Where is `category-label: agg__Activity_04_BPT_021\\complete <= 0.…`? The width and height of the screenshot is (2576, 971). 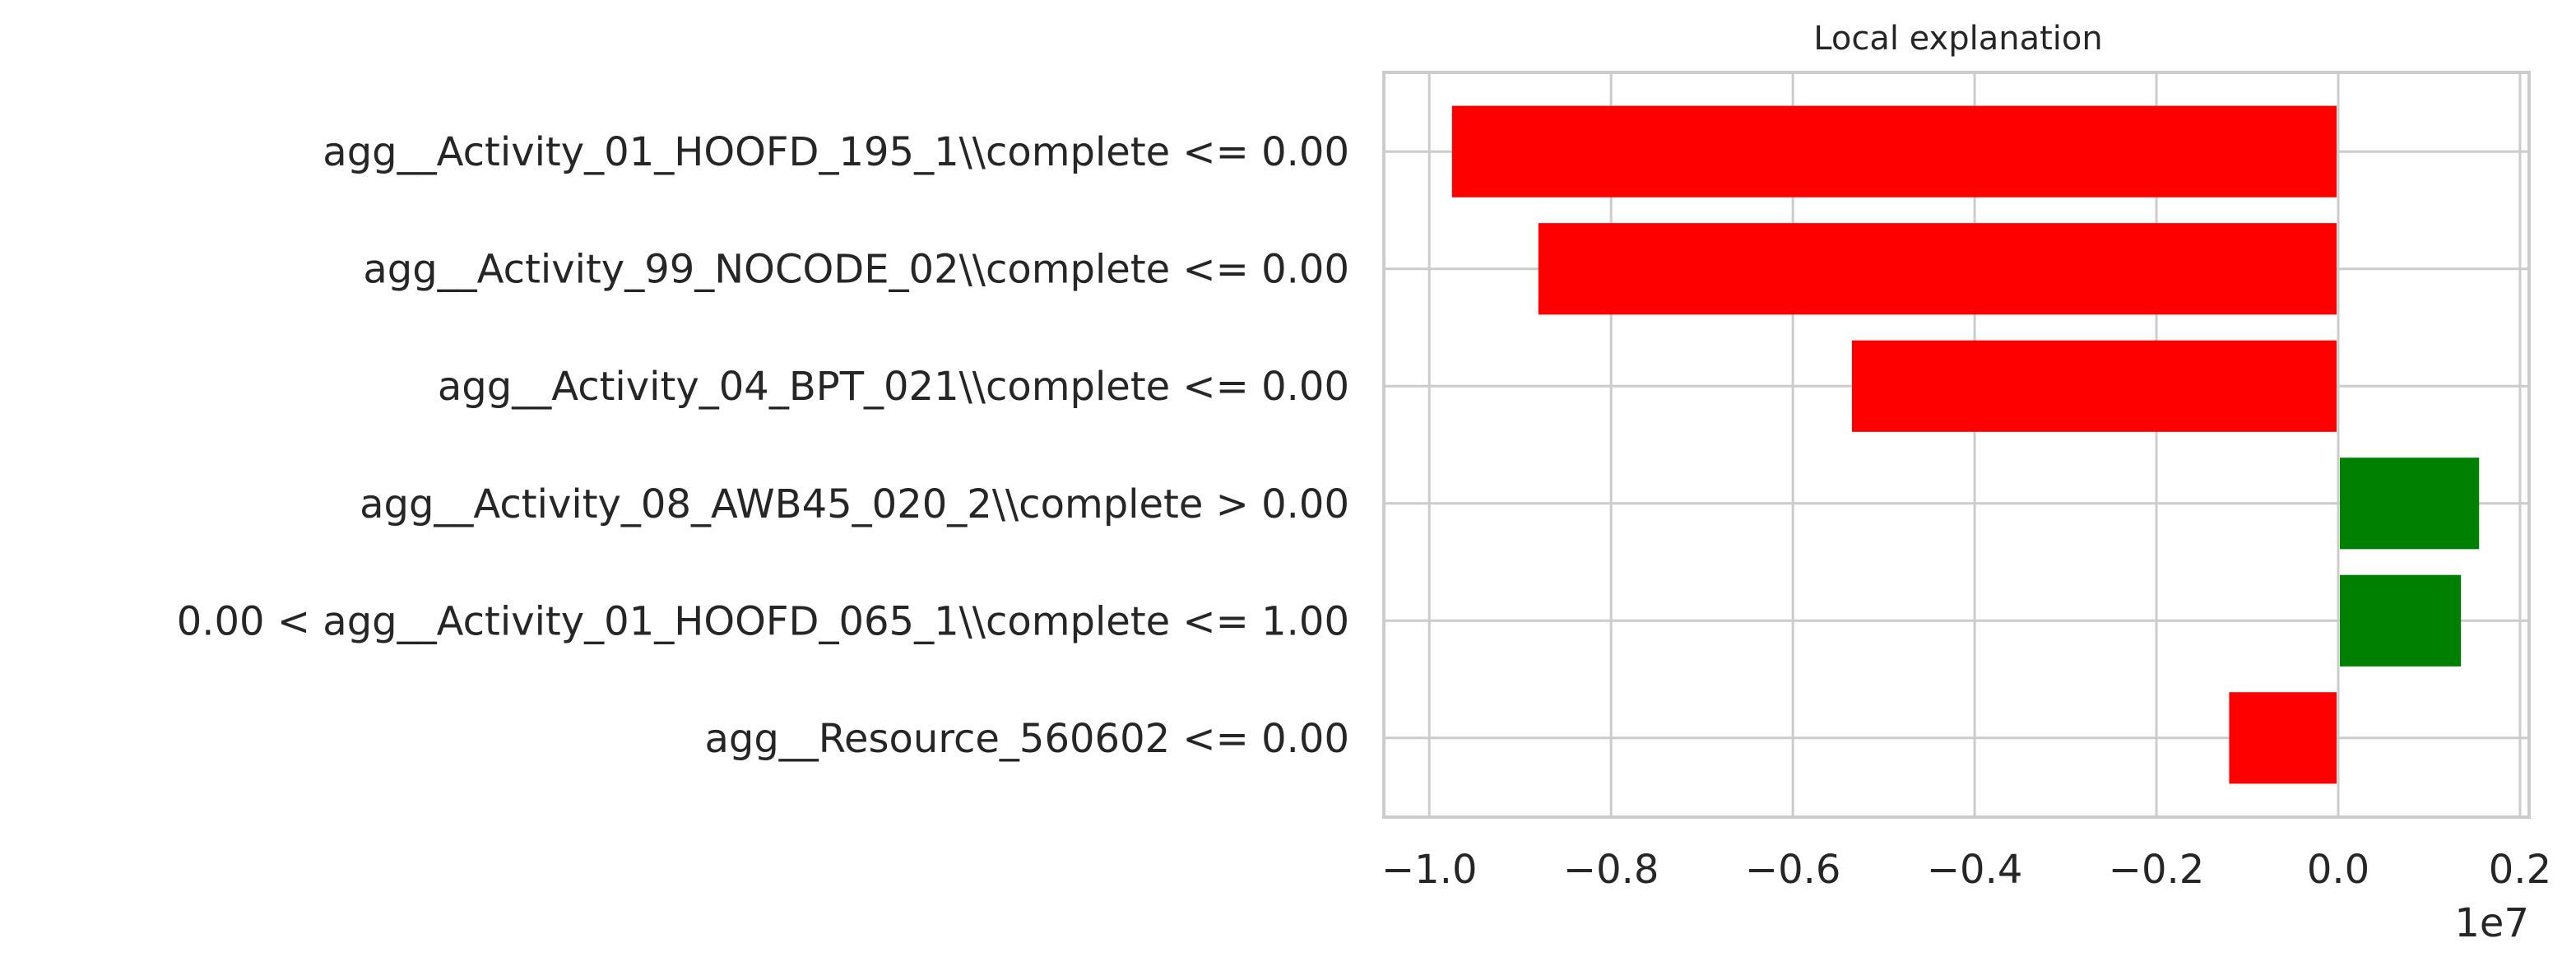
category-label: agg__Activity_04_BPT_021\\complete <= 0.… is located at coordinates (893, 387).